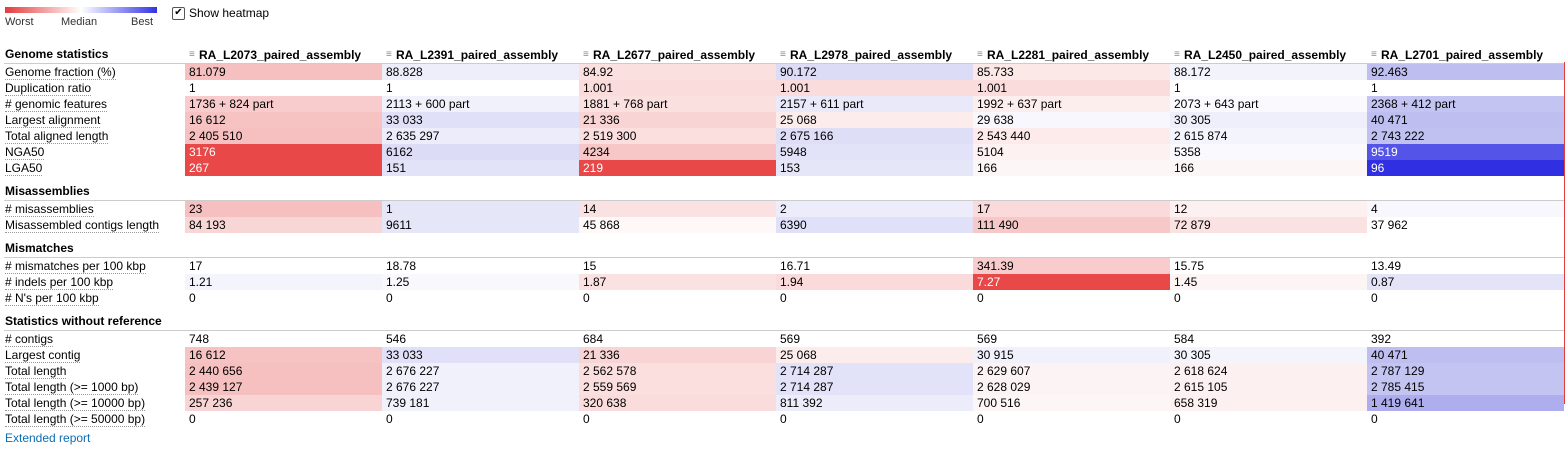 This screenshot has height=471, width=1566. Describe the element at coordinates (677, 387) in the screenshot. I see `value-cell: 2 559 569` at that location.